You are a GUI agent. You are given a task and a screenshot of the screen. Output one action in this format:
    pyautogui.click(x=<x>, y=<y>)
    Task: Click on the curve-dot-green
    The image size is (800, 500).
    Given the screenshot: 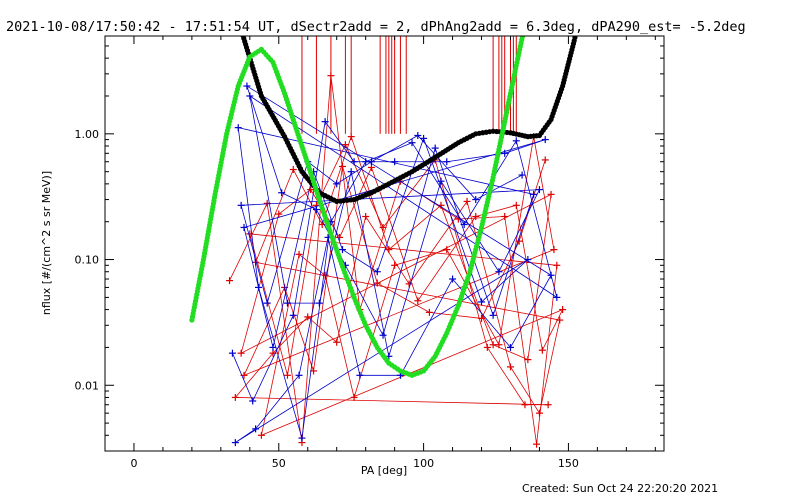 What is the action you would take?
    pyautogui.click(x=522, y=38)
    